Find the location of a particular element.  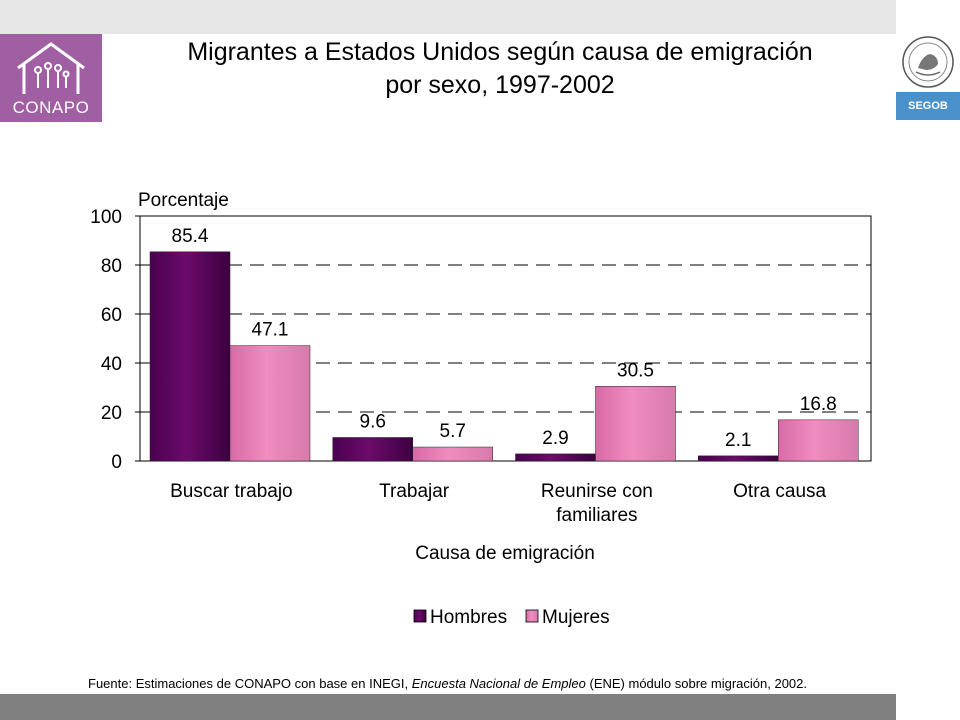

data-label: 2.1 is located at coordinates (738, 440).